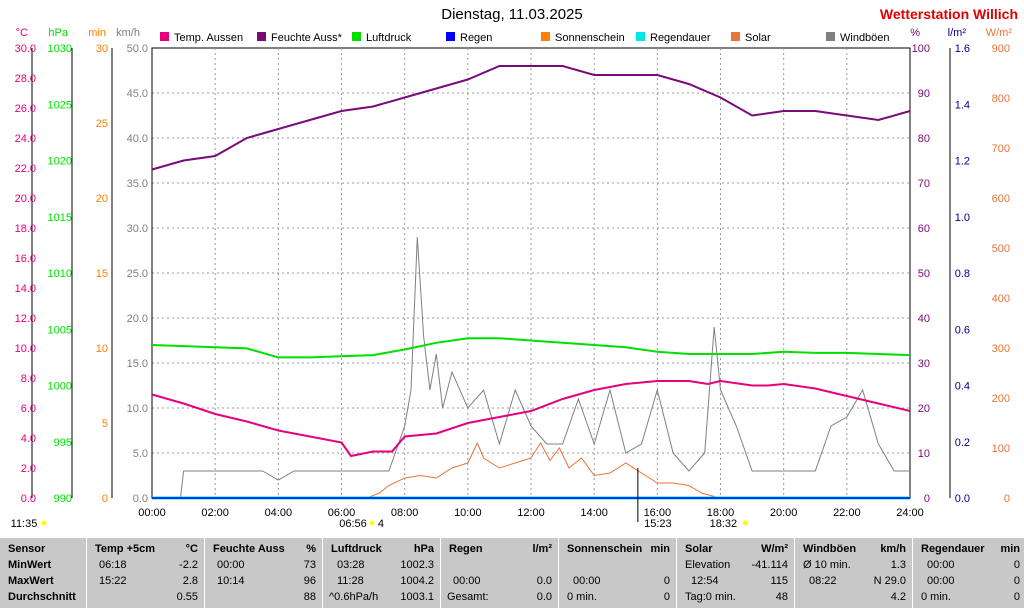  Describe the element at coordinates (137, 364) in the screenshot. I see `wind-axis-tick-label: 15.0` at that location.